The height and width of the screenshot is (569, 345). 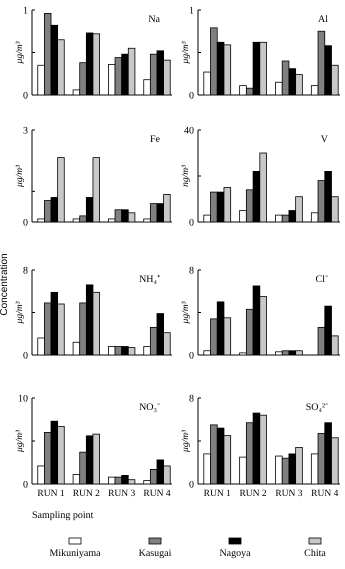 What do you see at coordinates (323, 19) in the screenshot?
I see `chart-title: Al` at bounding box center [323, 19].